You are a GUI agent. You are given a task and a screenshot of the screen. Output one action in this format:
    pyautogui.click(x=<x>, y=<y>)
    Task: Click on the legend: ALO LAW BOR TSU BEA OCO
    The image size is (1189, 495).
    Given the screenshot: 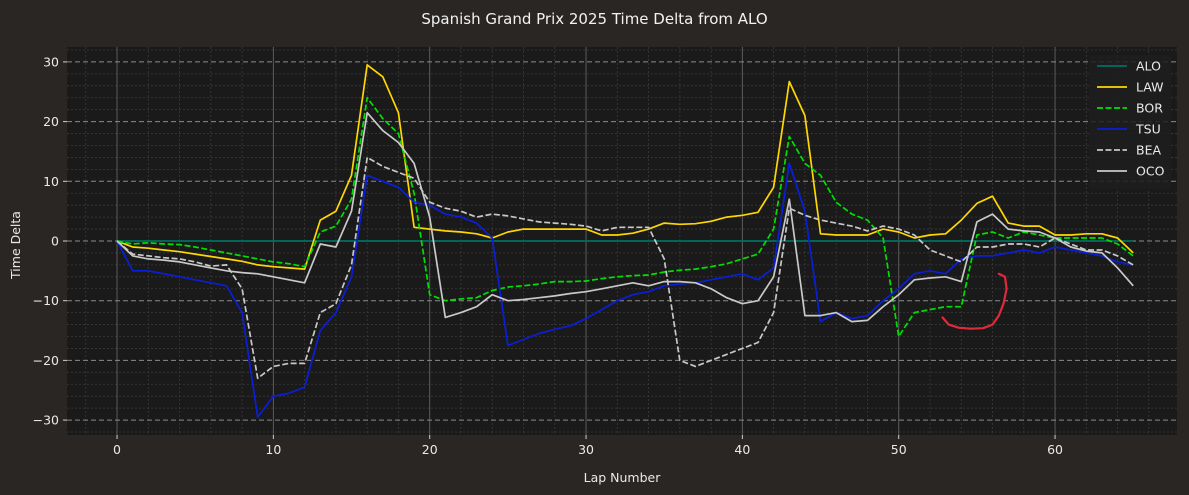 What is the action you would take?
    pyautogui.click(x=1130, y=122)
    